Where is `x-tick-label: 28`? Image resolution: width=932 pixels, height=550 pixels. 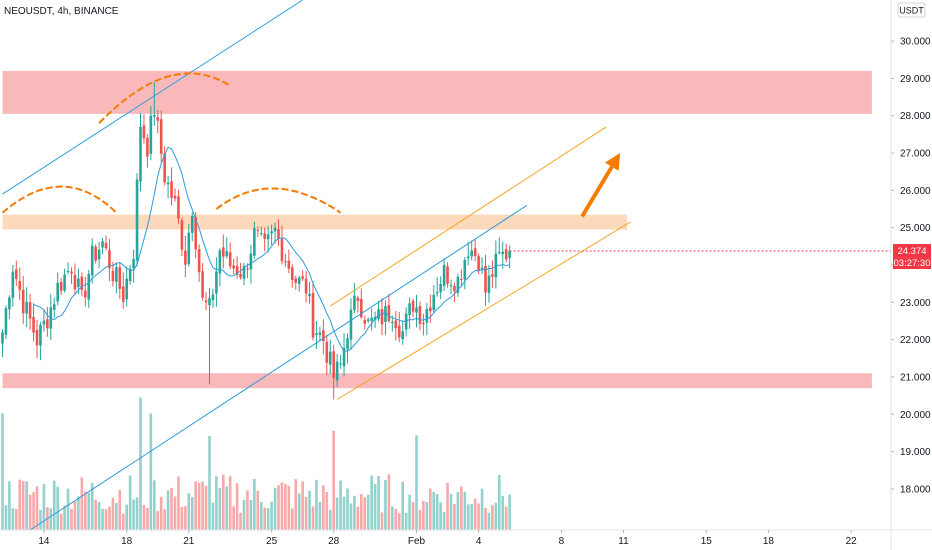 x-tick-label: 28 is located at coordinates (334, 541).